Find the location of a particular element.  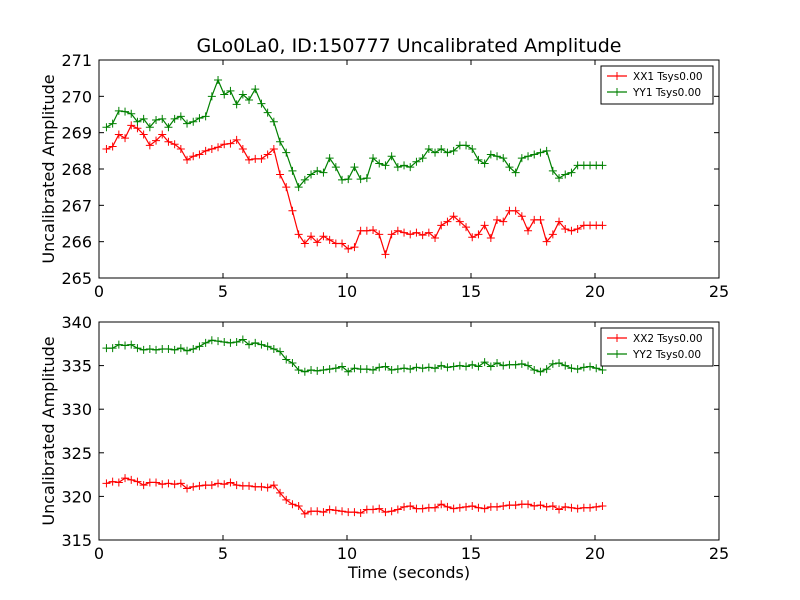

y-tick-label: 265 is located at coordinates (76, 278).